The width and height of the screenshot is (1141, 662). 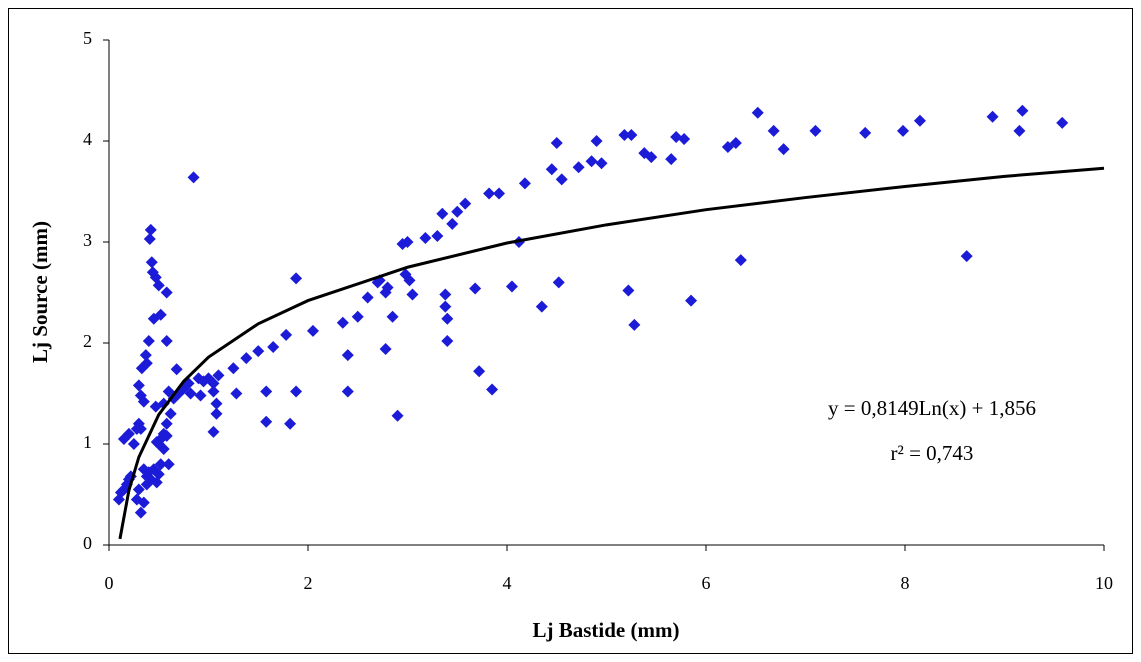 What do you see at coordinates (507, 583) in the screenshot?
I see `x-tick-label: 4` at bounding box center [507, 583].